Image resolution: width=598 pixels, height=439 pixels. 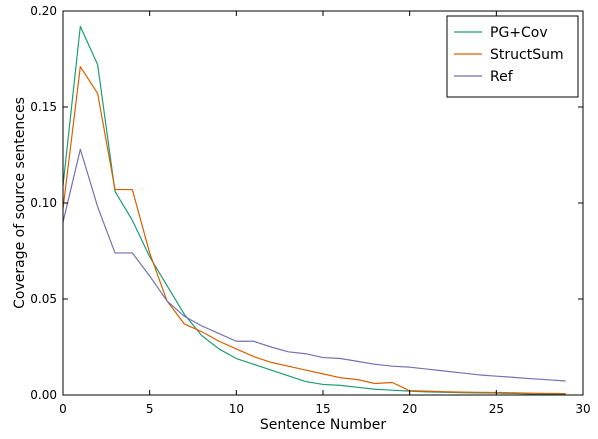 What do you see at coordinates (519, 33) in the screenshot?
I see `legend-label: PG+Cov` at bounding box center [519, 33].